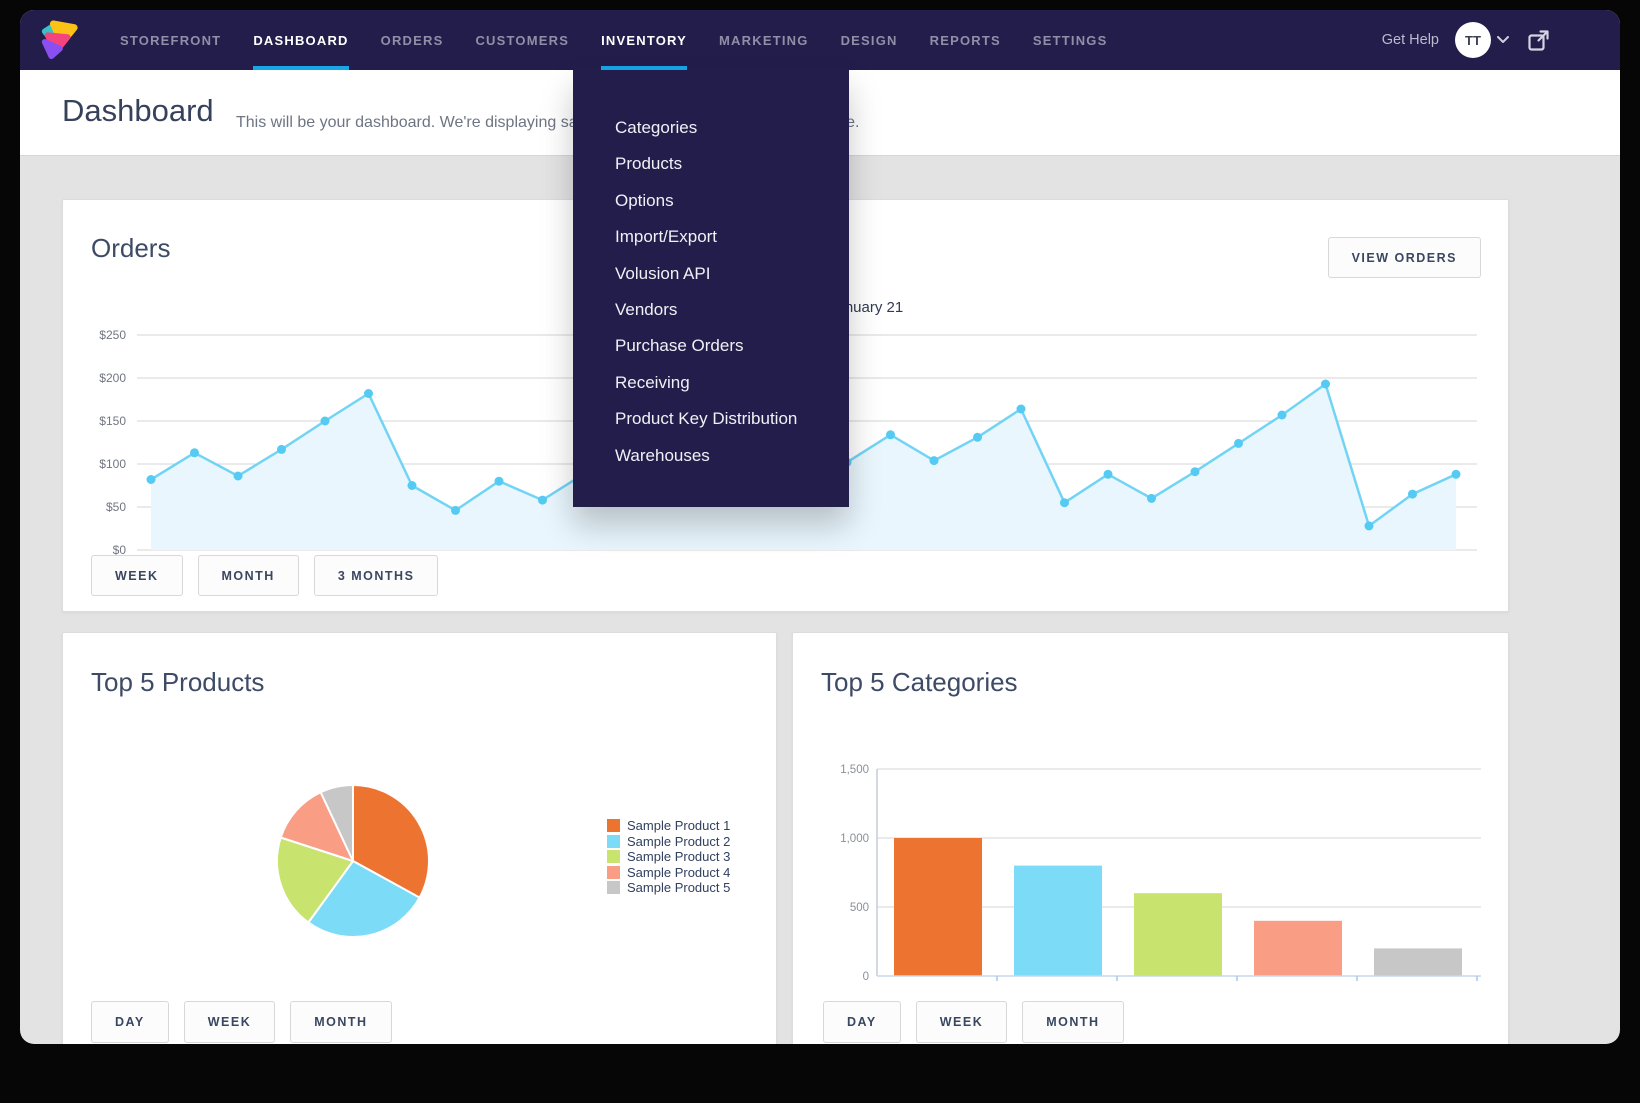  What do you see at coordinates (656, 127) in the screenshot?
I see `menu-item-categories: Categories` at bounding box center [656, 127].